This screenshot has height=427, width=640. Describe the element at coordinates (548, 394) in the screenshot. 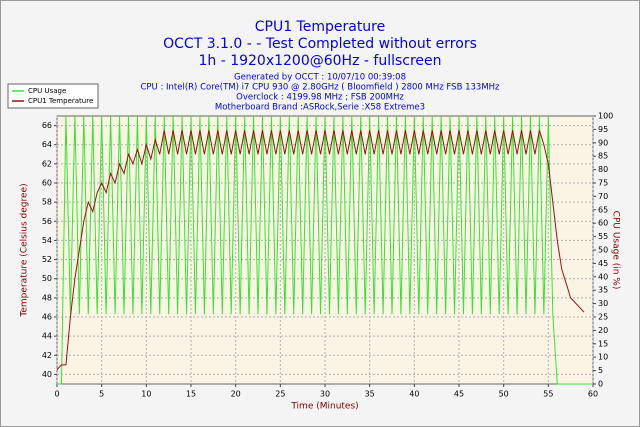

I see `x-tick-label: 55` at that location.